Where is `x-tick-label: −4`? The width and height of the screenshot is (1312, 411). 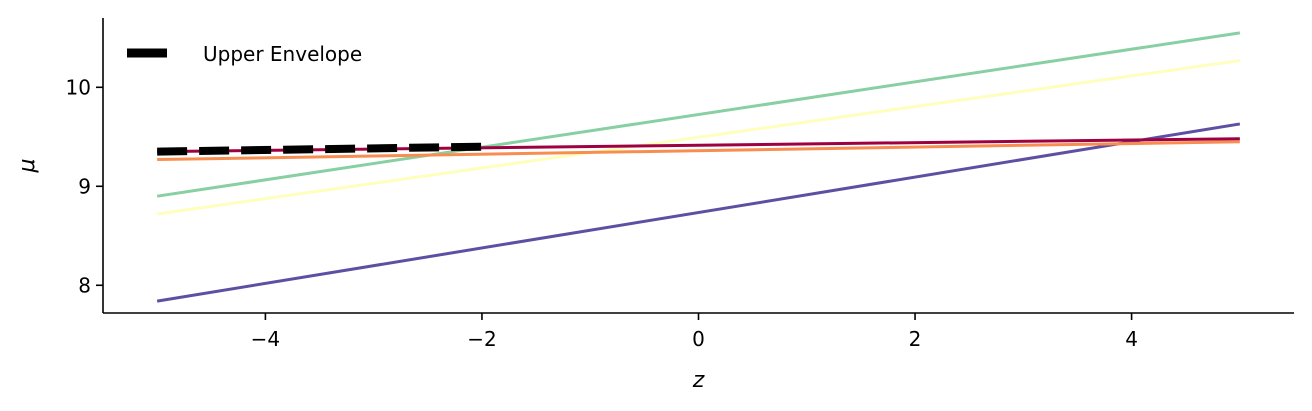 x-tick-label: −4 is located at coordinates (265, 339).